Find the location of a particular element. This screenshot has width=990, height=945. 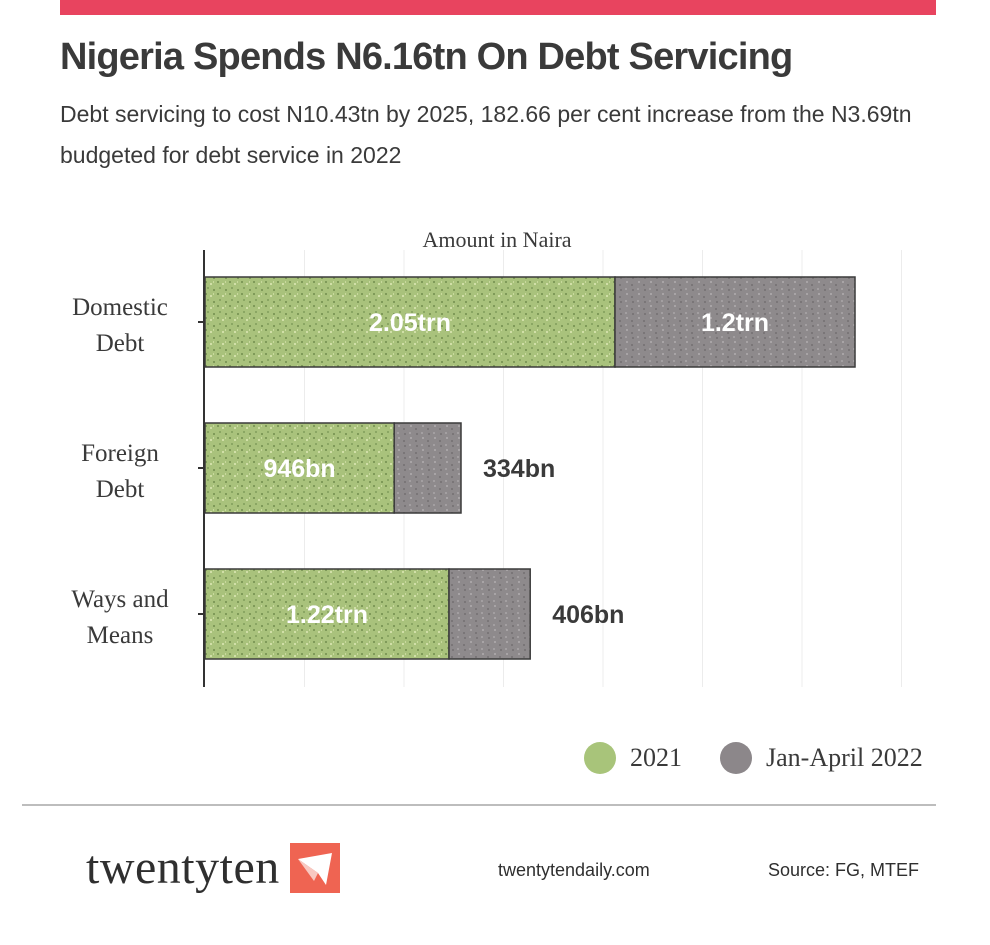

category-labels: Domestic Debt Foreign Debt Ways and Means is located at coordinates (137, 471).